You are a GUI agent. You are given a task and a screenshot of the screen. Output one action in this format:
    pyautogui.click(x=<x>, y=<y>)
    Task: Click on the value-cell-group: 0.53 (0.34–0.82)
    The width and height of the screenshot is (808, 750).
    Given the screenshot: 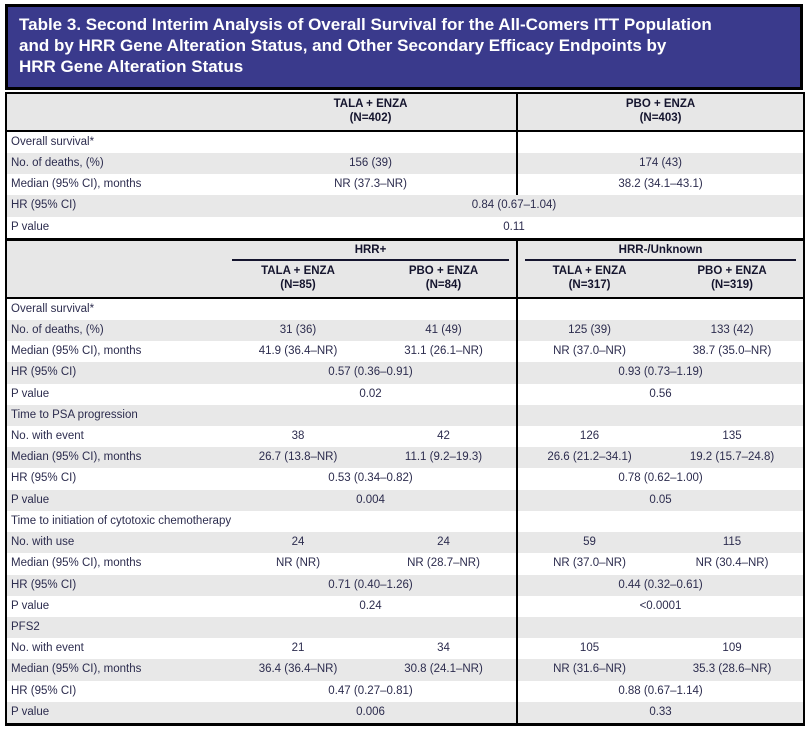 What is the action you would take?
    pyautogui.click(x=370, y=478)
    